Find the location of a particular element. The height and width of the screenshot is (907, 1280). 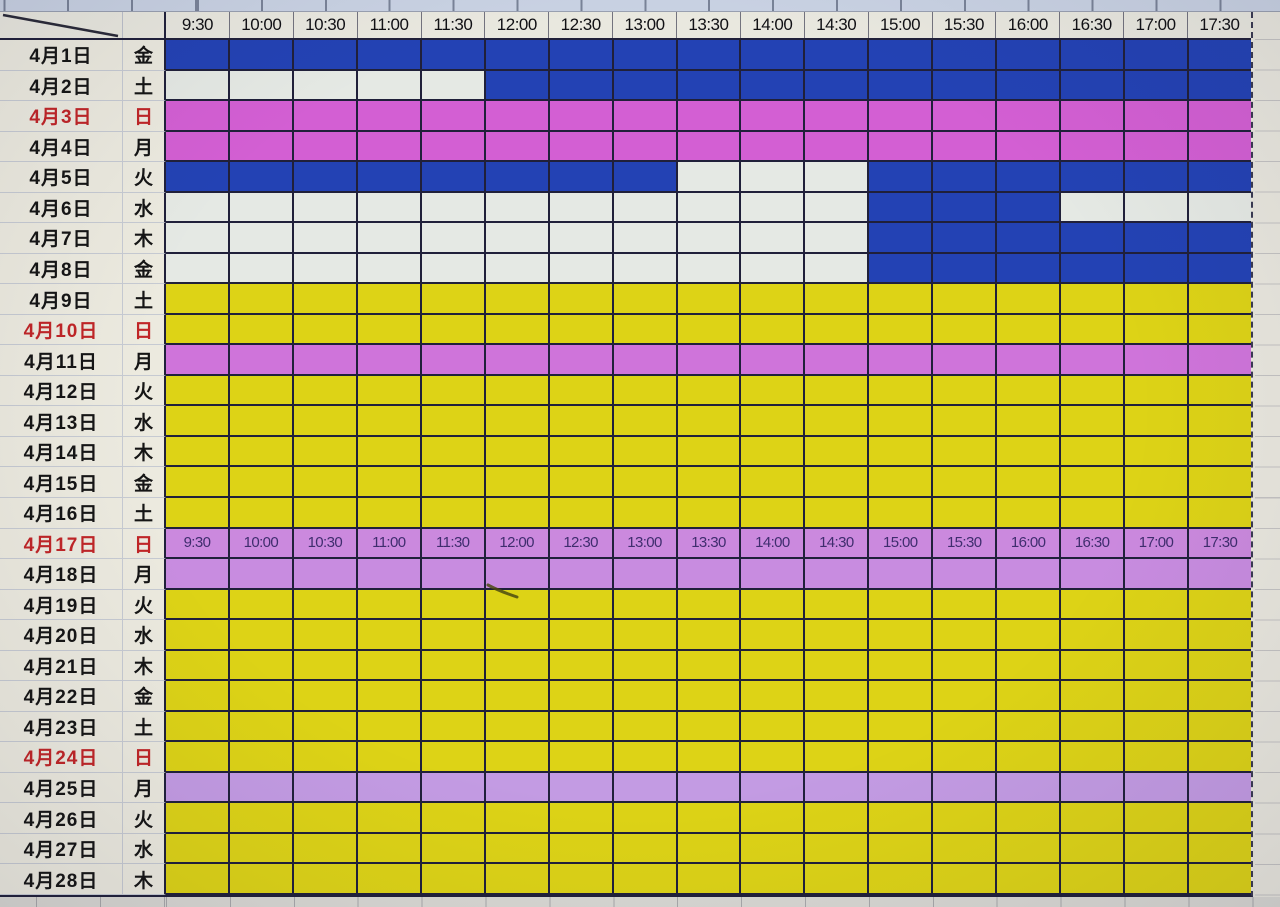

date-cell: 4月22日 is located at coordinates (61, 696).